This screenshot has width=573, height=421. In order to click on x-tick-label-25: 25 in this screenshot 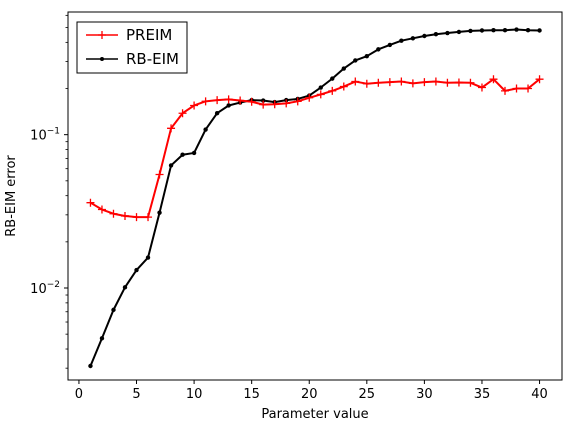, I will do `click(367, 394)`.